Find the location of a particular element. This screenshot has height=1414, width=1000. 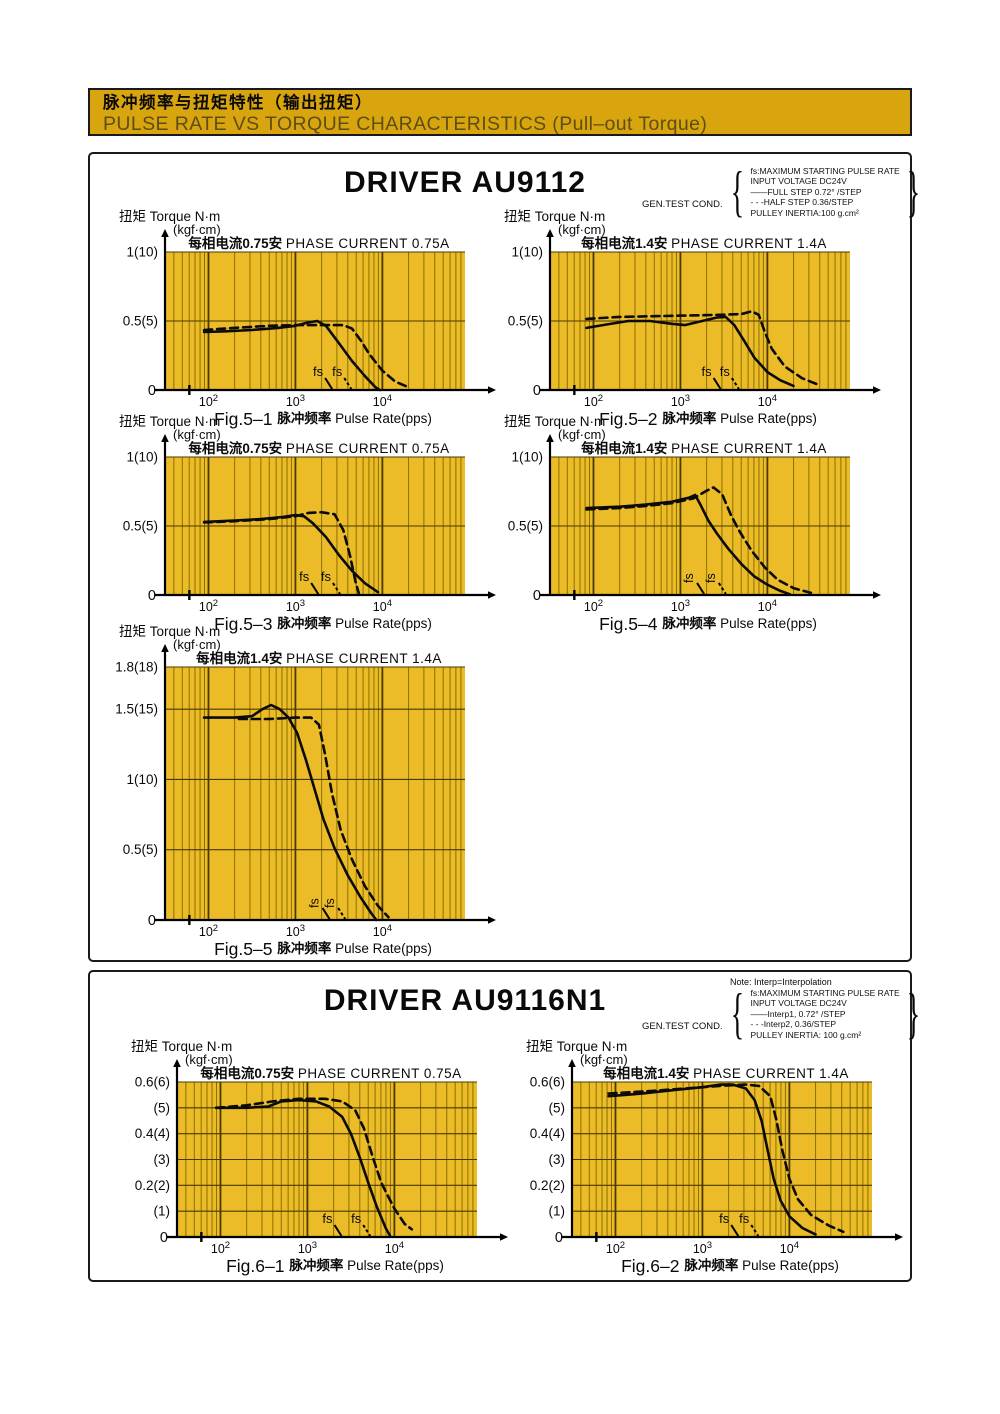

test-cond-line: PULLEY INERTIA: 100 g.cm² is located at coordinates (806, 1034).